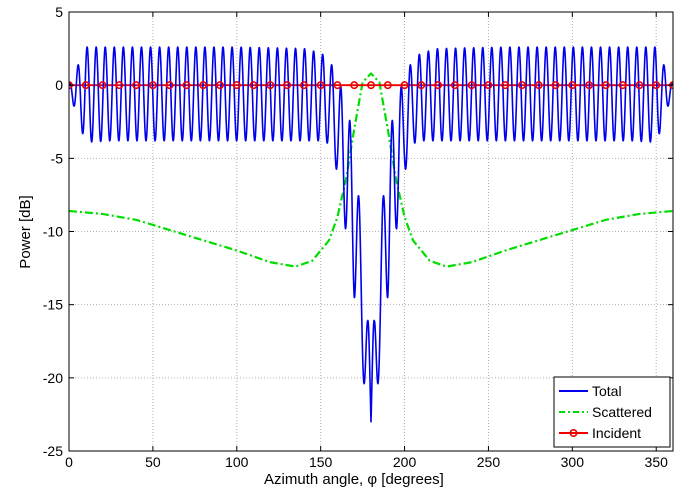  I want to click on x-axis-label: Azimuth angle, φ [degrees], so click(354, 479).